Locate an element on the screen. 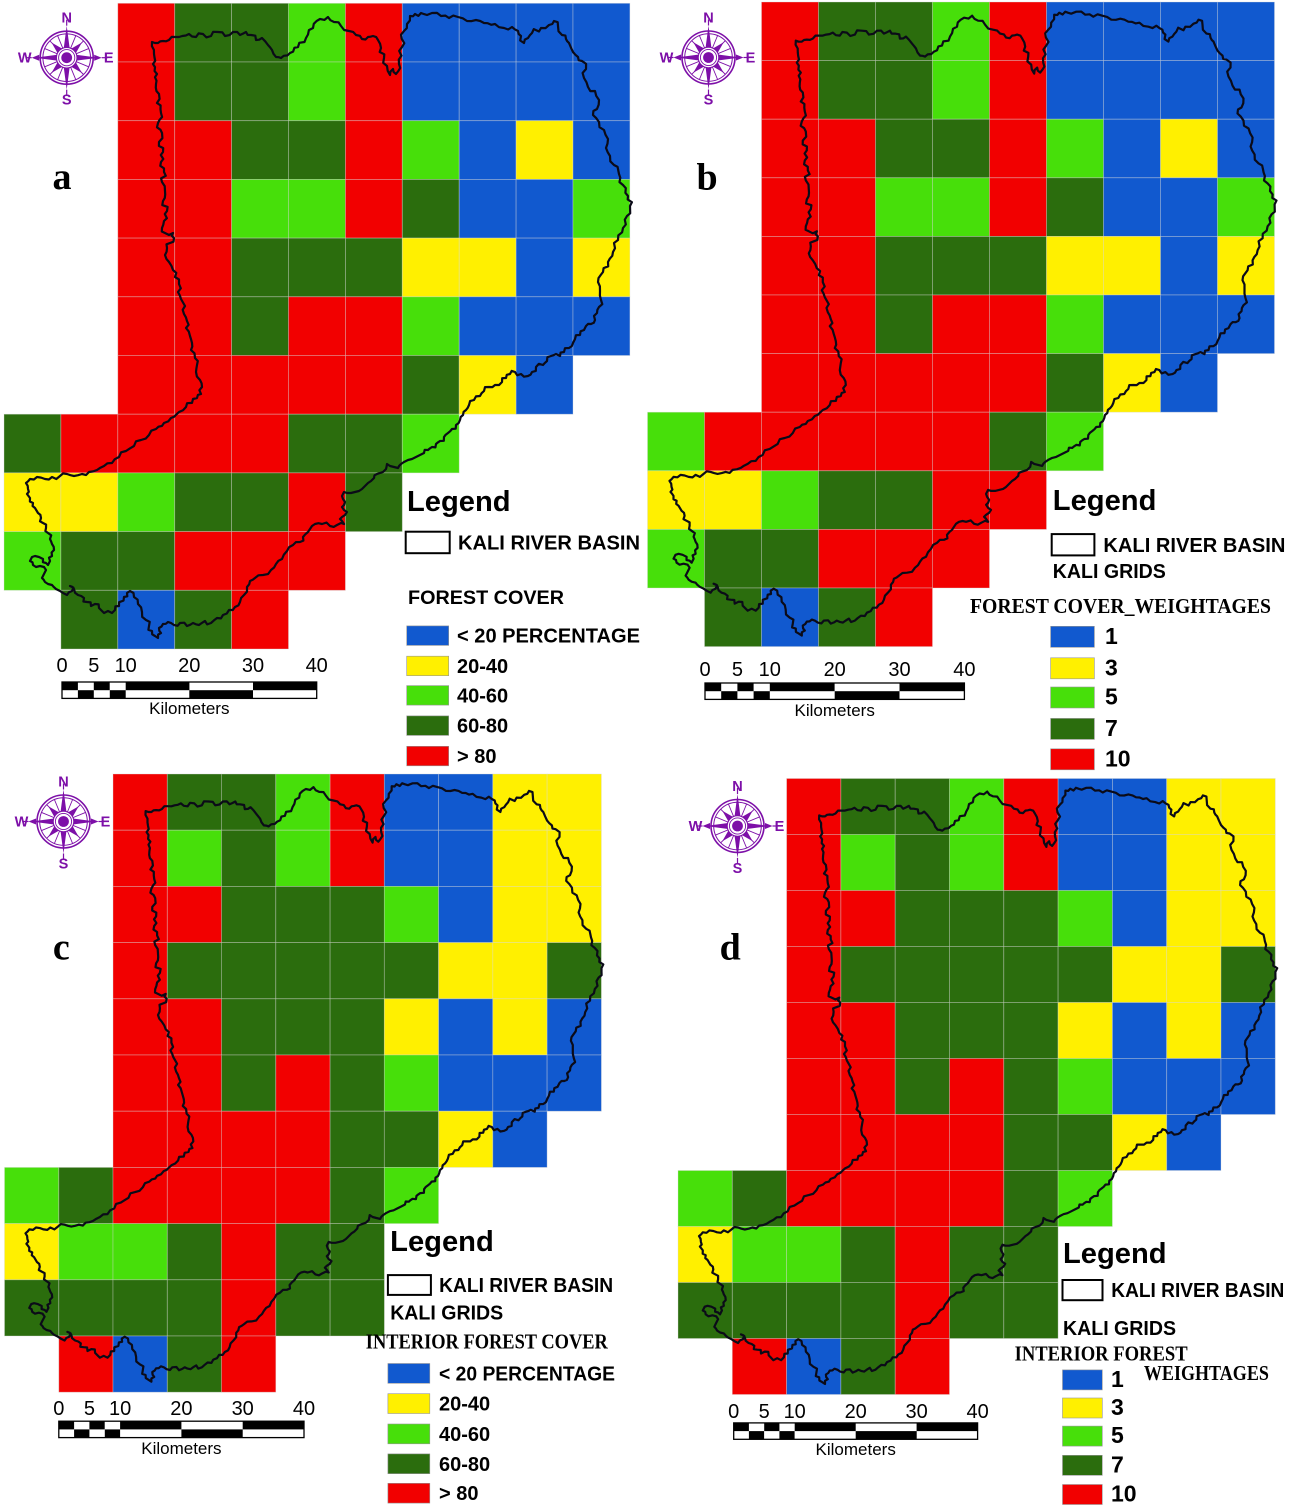 The width and height of the screenshot is (1290, 1512). svg-text: INTERIOR FOREST COVER is located at coordinates (487, 1341).